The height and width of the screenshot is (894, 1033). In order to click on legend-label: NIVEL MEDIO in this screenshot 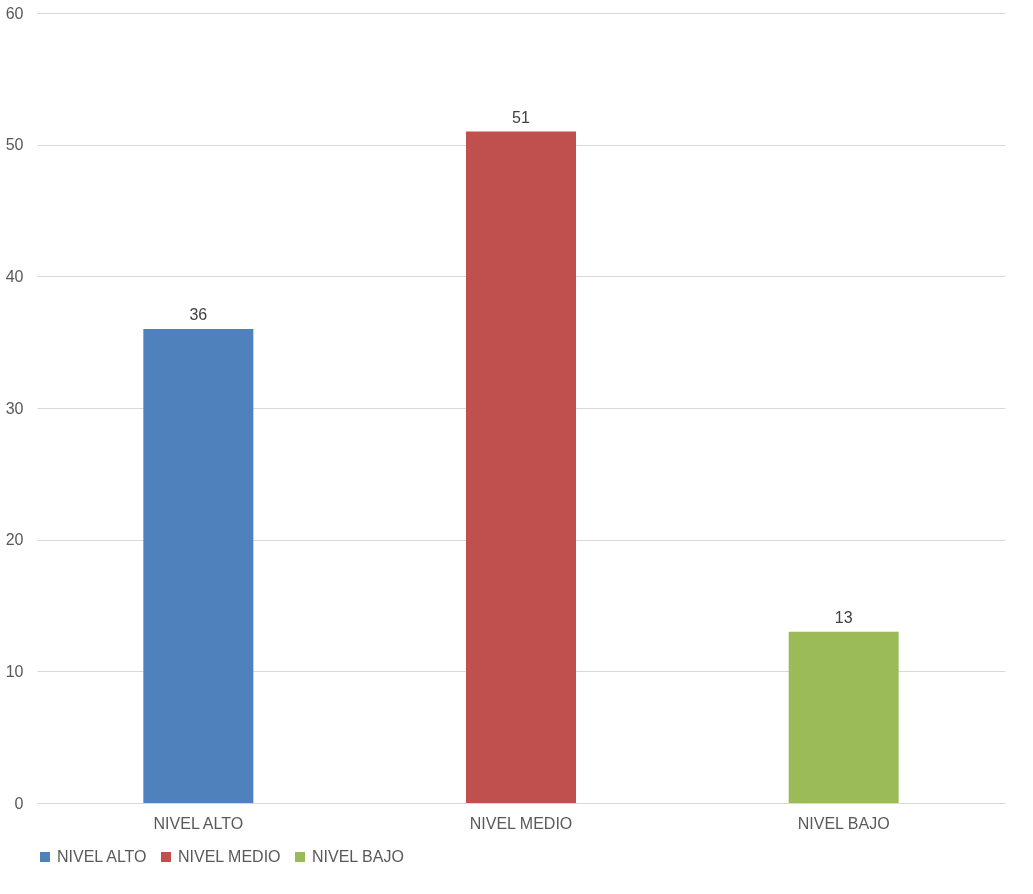, I will do `click(229, 856)`.